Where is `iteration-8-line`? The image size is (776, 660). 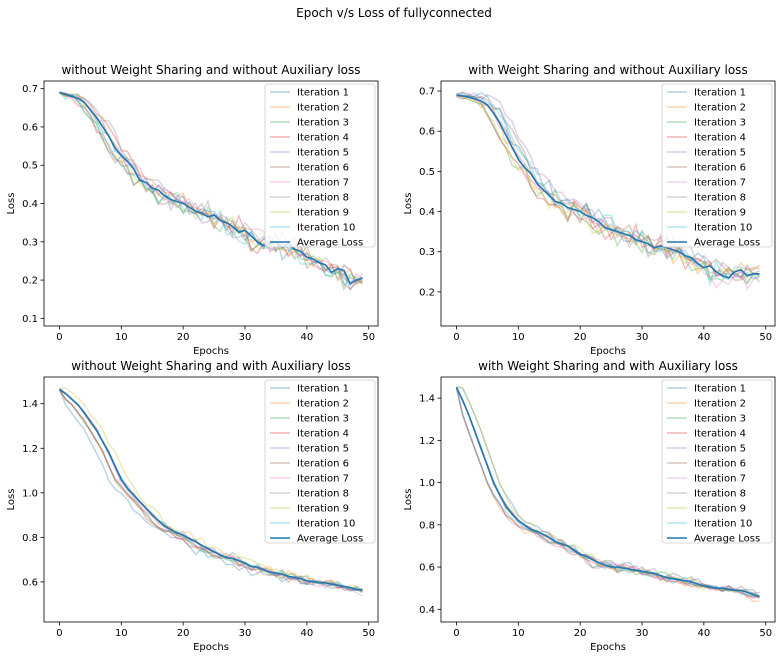
iteration-8-line is located at coordinates (211, 187).